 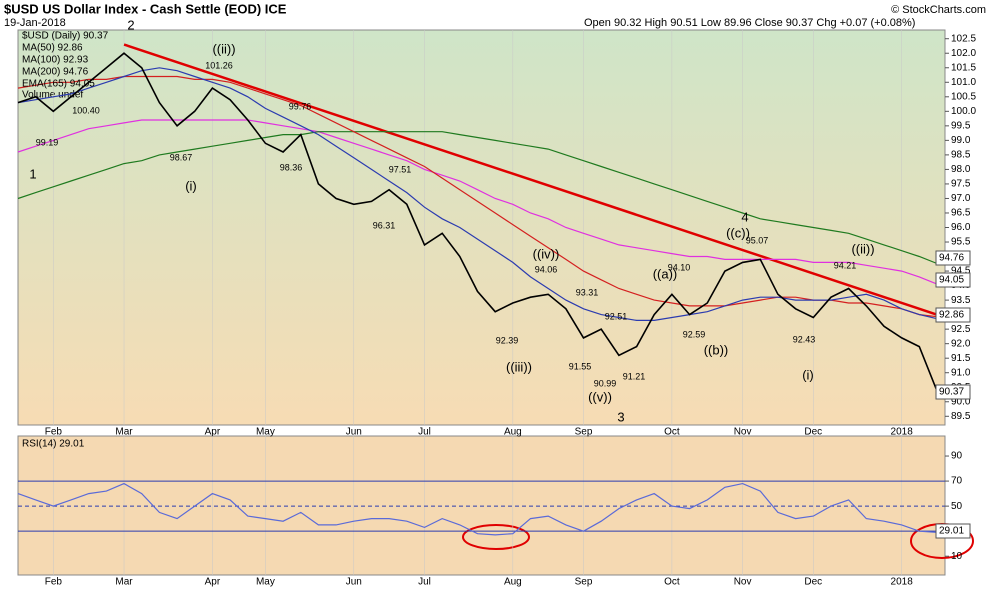 I want to click on wave-label: ((b)), so click(x=716, y=349).